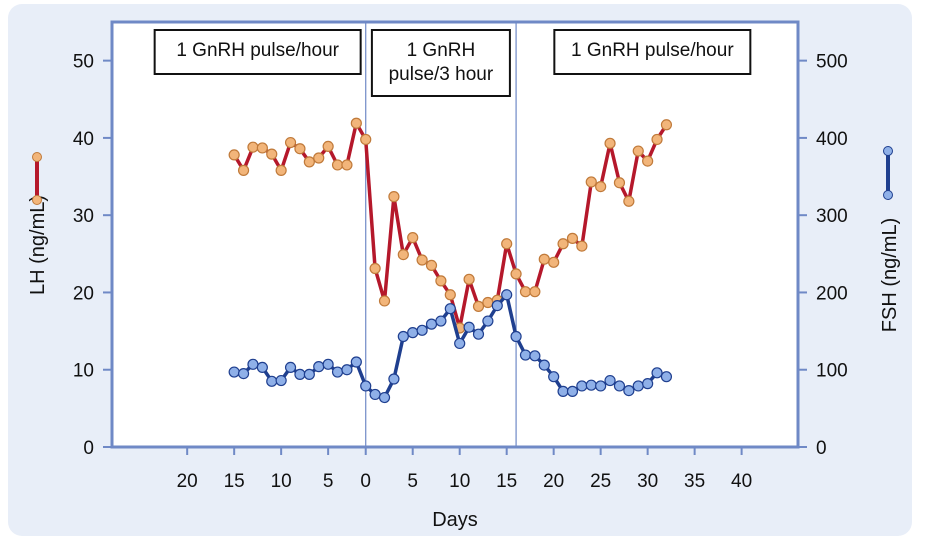  I want to click on y-left-tick-label: 50, so click(83, 62).